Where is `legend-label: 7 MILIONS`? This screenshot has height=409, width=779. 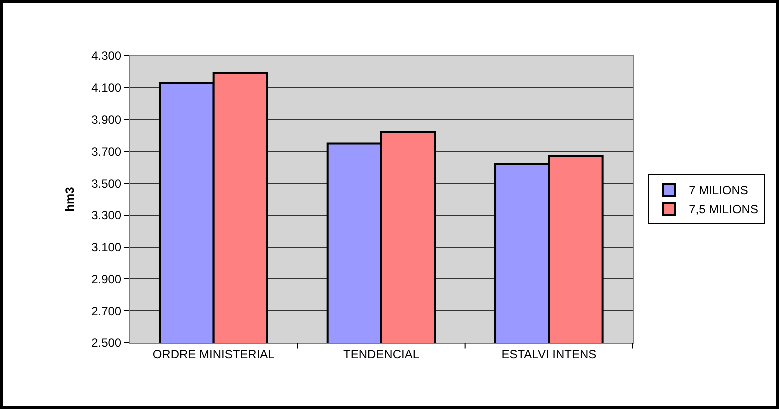 legend-label: 7 MILIONS is located at coordinates (718, 191).